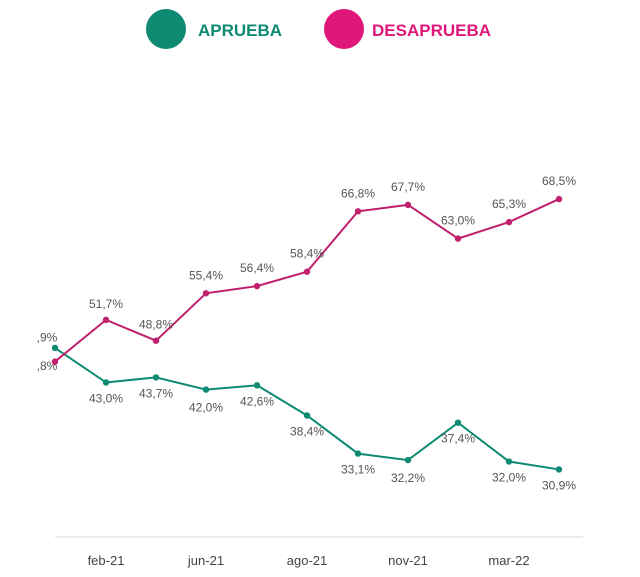 This screenshot has width=640, height=577. I want to click on data-label-aprueba: 32,0%, so click(509, 478).